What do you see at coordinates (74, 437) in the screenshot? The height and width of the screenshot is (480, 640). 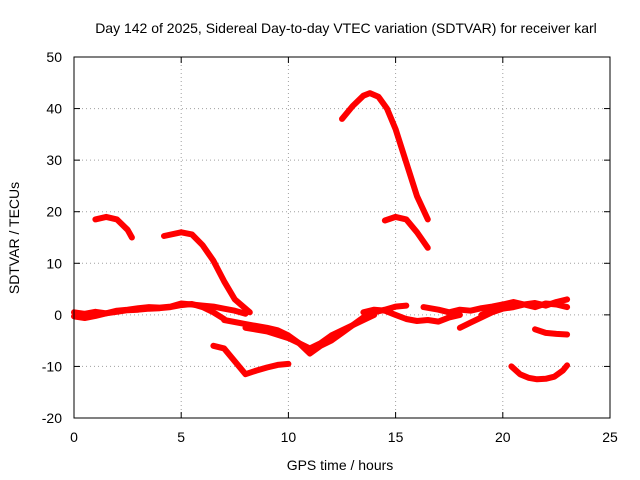 I see `x-tick-label: 0` at bounding box center [74, 437].